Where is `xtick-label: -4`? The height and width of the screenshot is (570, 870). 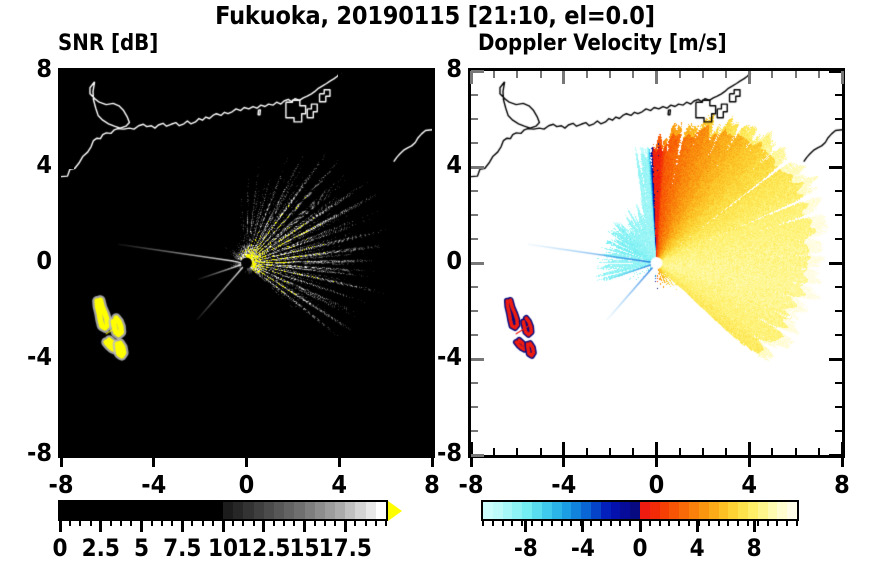
xtick-label: -4 is located at coordinates (154, 484).